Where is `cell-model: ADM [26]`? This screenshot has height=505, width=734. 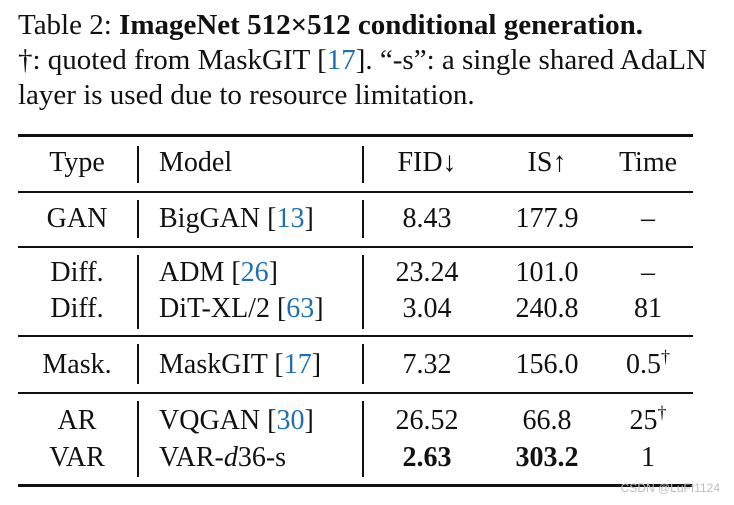
cell-model: ADM [26] is located at coordinates (264, 273).